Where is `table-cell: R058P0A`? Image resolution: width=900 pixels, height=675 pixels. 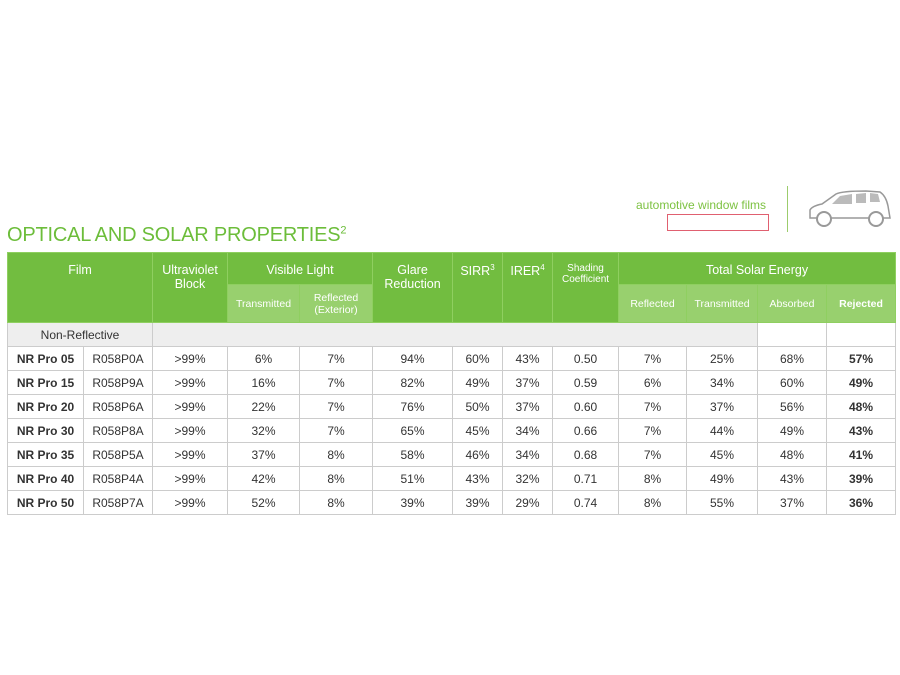 table-cell: R058P0A is located at coordinates (118, 358).